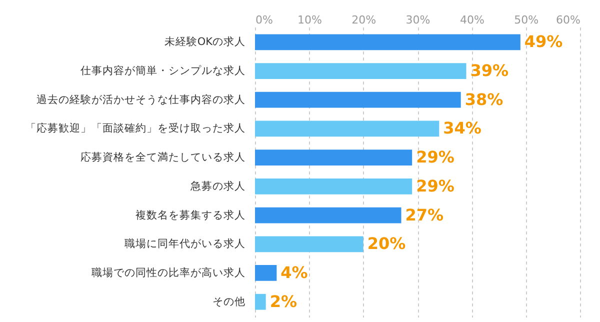 The image size is (600, 322). Describe the element at coordinates (229, 302) in the screenshot. I see `y-tick-label: その他` at that location.